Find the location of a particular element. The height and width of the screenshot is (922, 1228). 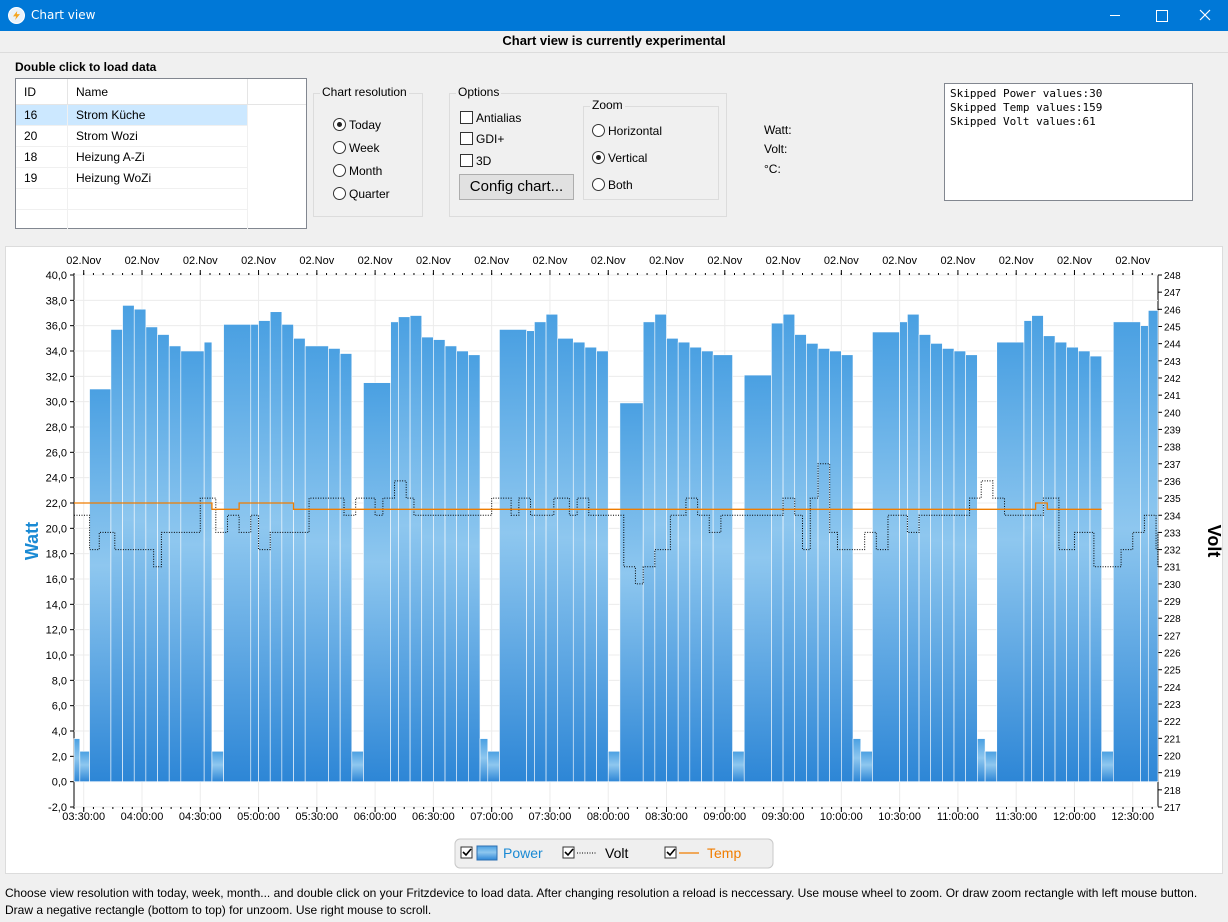

y-left-tick-label: 30,0 is located at coordinates (56, 403).